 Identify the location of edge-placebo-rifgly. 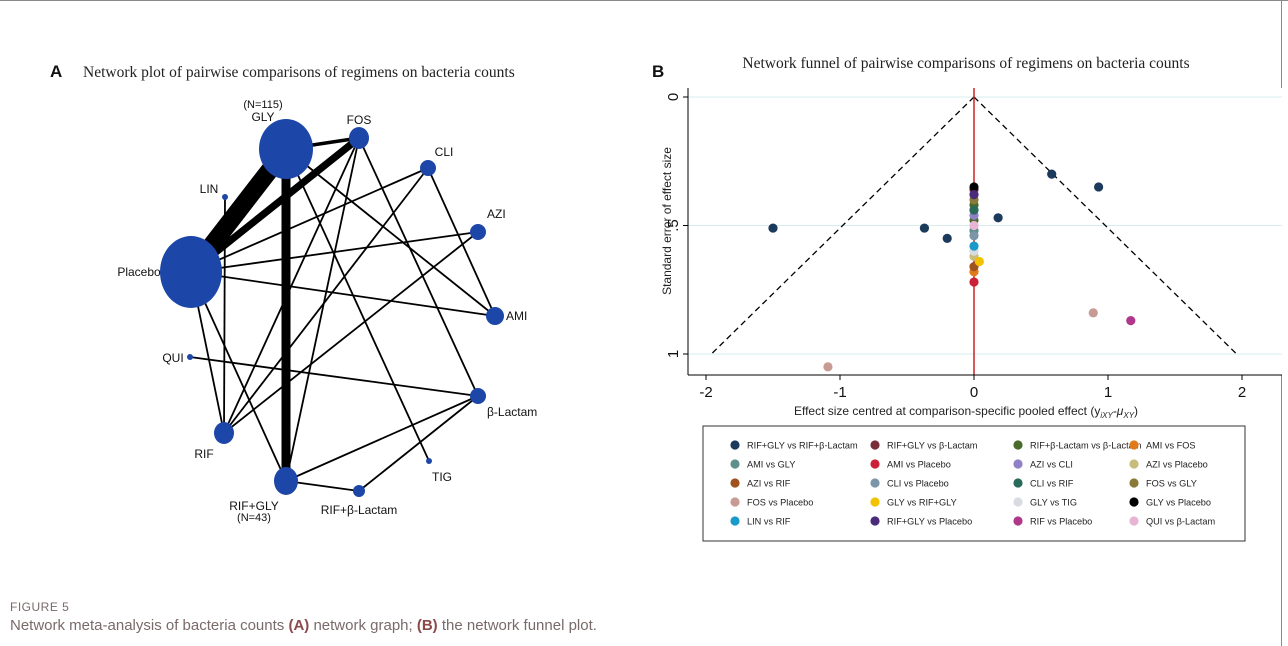
(238, 376).